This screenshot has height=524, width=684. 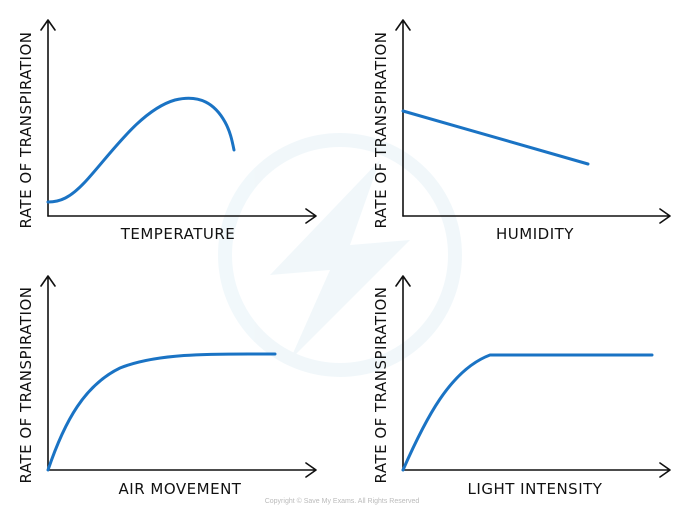 What do you see at coordinates (527, 412) in the screenshot?
I see `curve-light-intensity` at bounding box center [527, 412].